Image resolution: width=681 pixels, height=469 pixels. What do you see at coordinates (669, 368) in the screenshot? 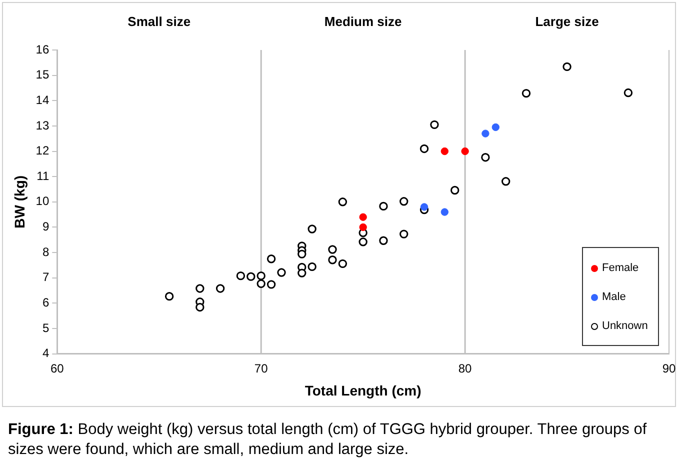
I see `x-tick-label: 90` at bounding box center [669, 368].